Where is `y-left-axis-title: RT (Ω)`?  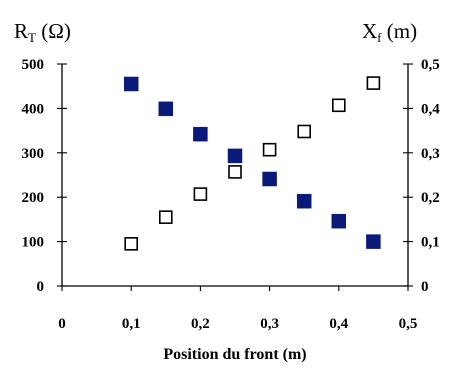
y-left-axis-title: RT (Ω) is located at coordinates (42, 32).